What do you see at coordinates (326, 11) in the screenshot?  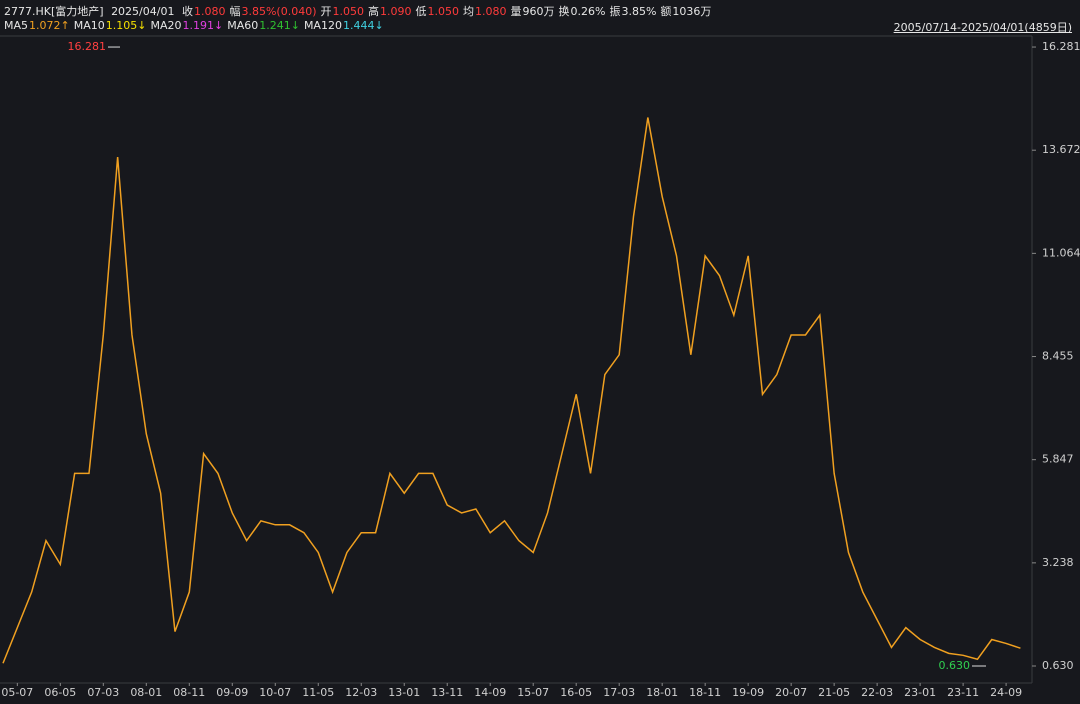 I see `quote-label: 开` at bounding box center [326, 11].